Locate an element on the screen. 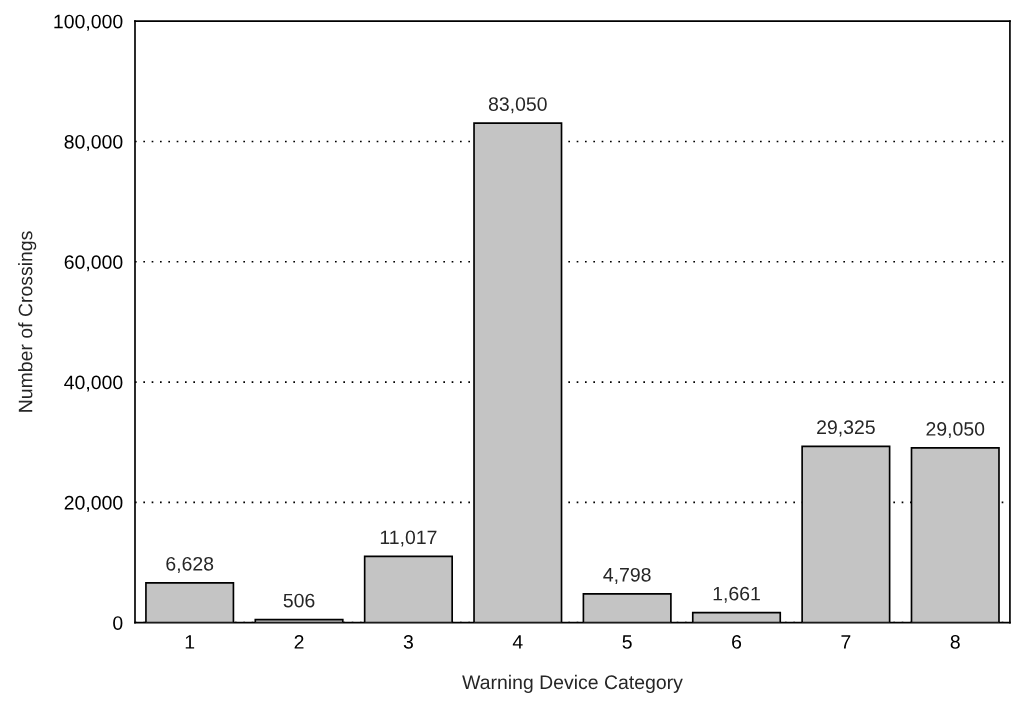  data-label: 6,628 is located at coordinates (190, 564).